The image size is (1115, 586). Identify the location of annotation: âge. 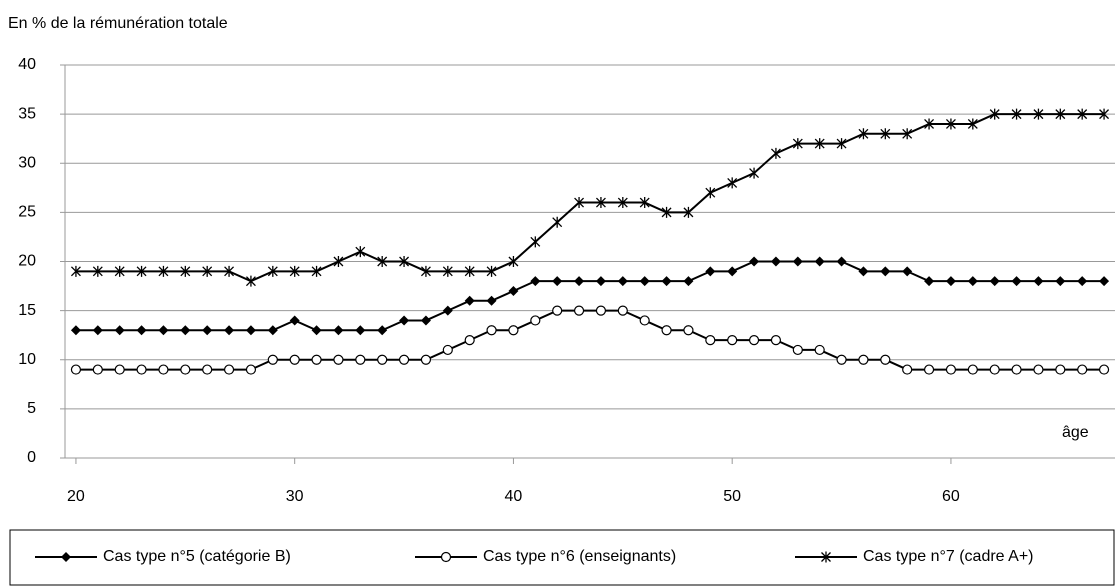
(1075, 432).